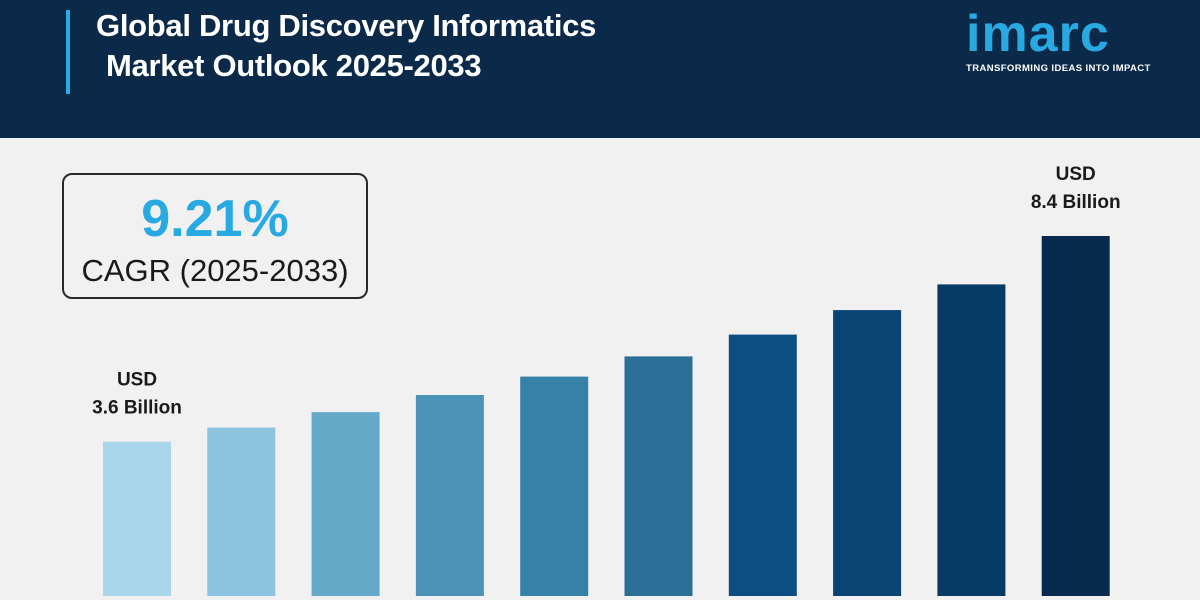 The image size is (1200, 600). Describe the element at coordinates (215, 270) in the screenshot. I see `cagr-label: CAGR (2025-2033)` at that location.